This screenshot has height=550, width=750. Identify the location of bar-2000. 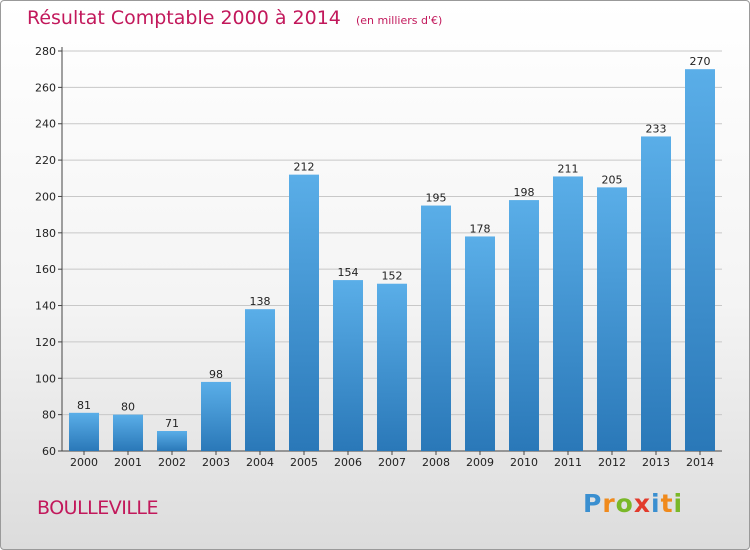
(84, 431).